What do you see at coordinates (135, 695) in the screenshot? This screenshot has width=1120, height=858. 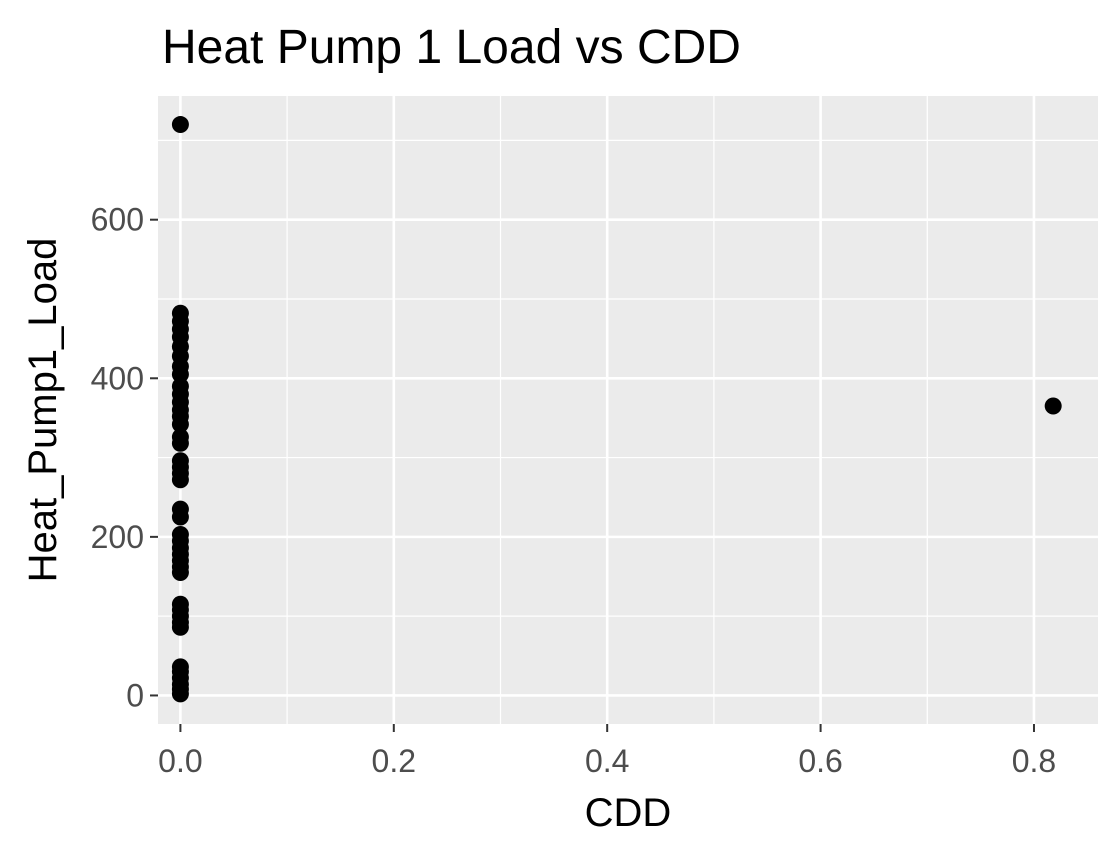 I see `y-tick-label: 0` at bounding box center [135, 695].